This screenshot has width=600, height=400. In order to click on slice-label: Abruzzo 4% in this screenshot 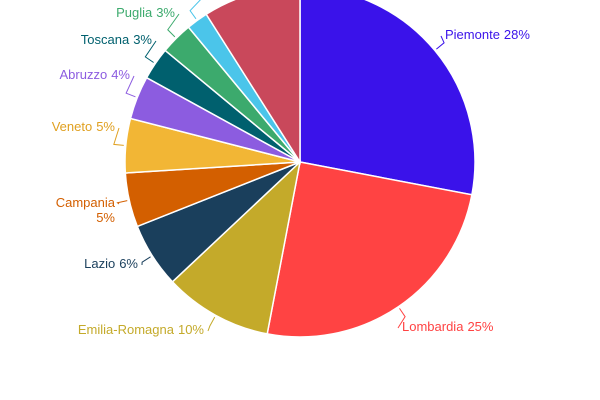, I will do `click(95, 74)`.